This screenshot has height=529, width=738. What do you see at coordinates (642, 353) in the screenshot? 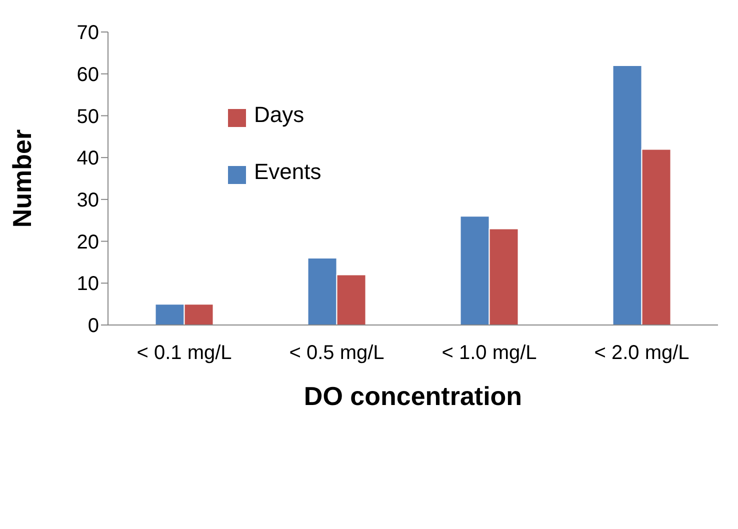
I see `x-tick-label: < 2.0 mg/L` at bounding box center [642, 353].